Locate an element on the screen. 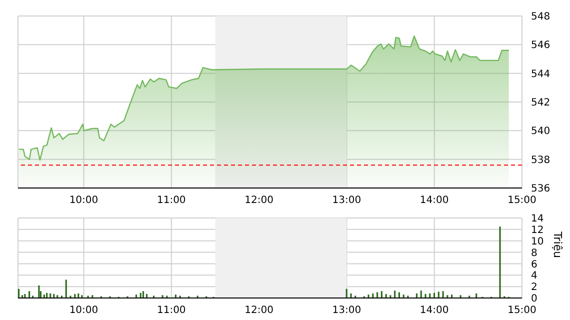 This screenshot has height=320, width=570. y-tick-label: 548 is located at coordinates (540, 17).